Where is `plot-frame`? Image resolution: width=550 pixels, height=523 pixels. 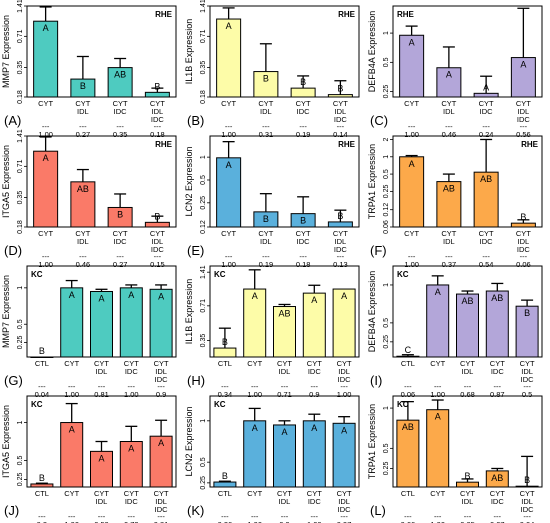 plot-frame is located at coordinates (467, 181).